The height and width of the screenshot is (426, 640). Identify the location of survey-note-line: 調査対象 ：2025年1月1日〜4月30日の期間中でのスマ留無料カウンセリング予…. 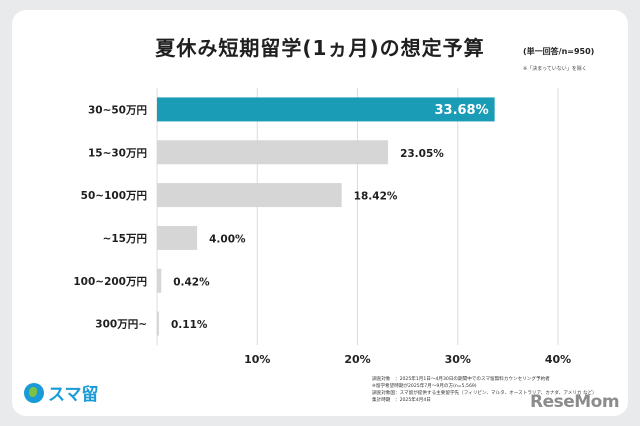
(461, 379).